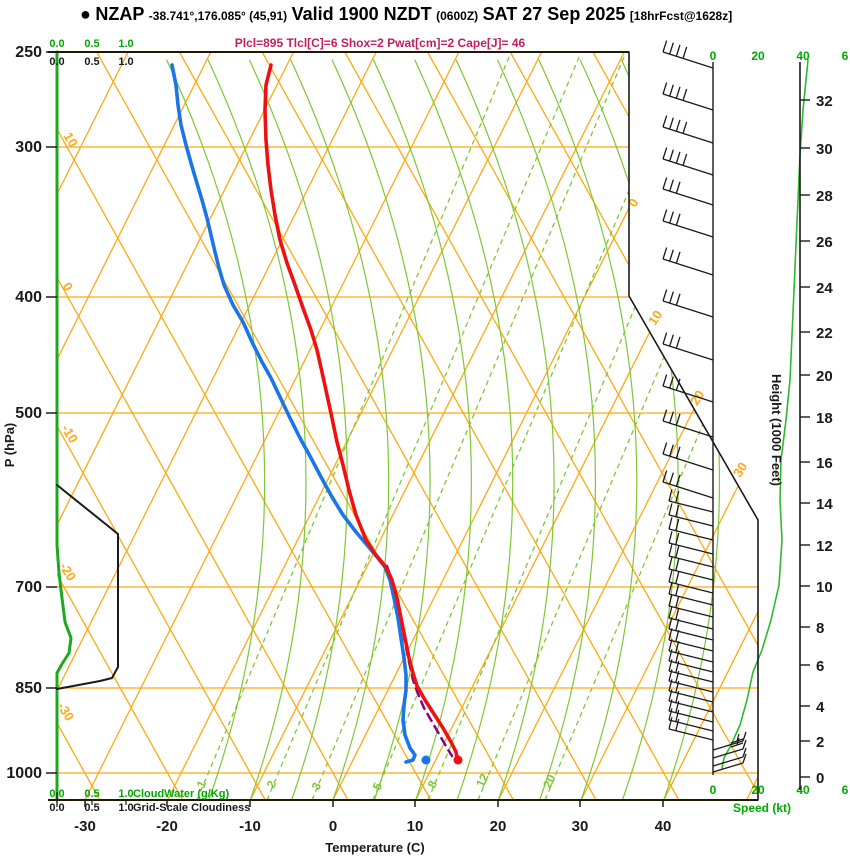 This screenshot has width=850, height=860. What do you see at coordinates (28, 688) in the screenshot?
I see `svg-text: 850` at bounding box center [28, 688].